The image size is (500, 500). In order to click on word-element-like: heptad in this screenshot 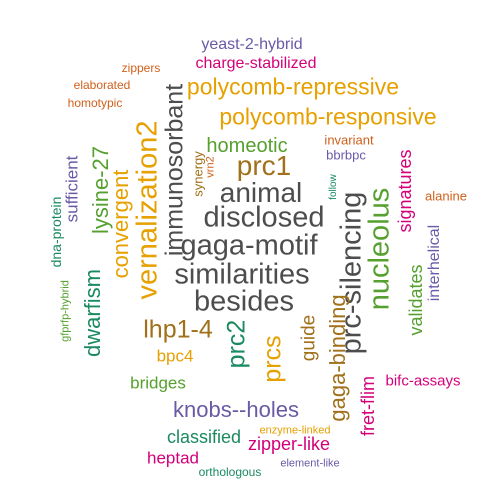, I will do `click(173, 458)`.